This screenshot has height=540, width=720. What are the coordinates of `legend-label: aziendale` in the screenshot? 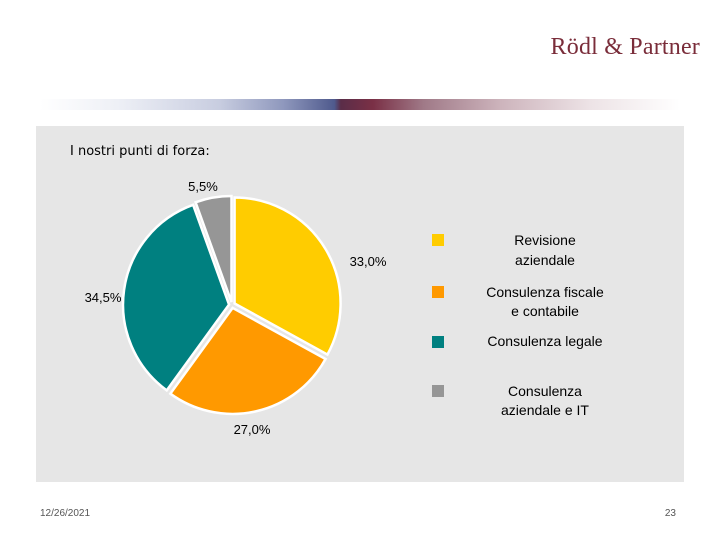 It's located at (545, 260).